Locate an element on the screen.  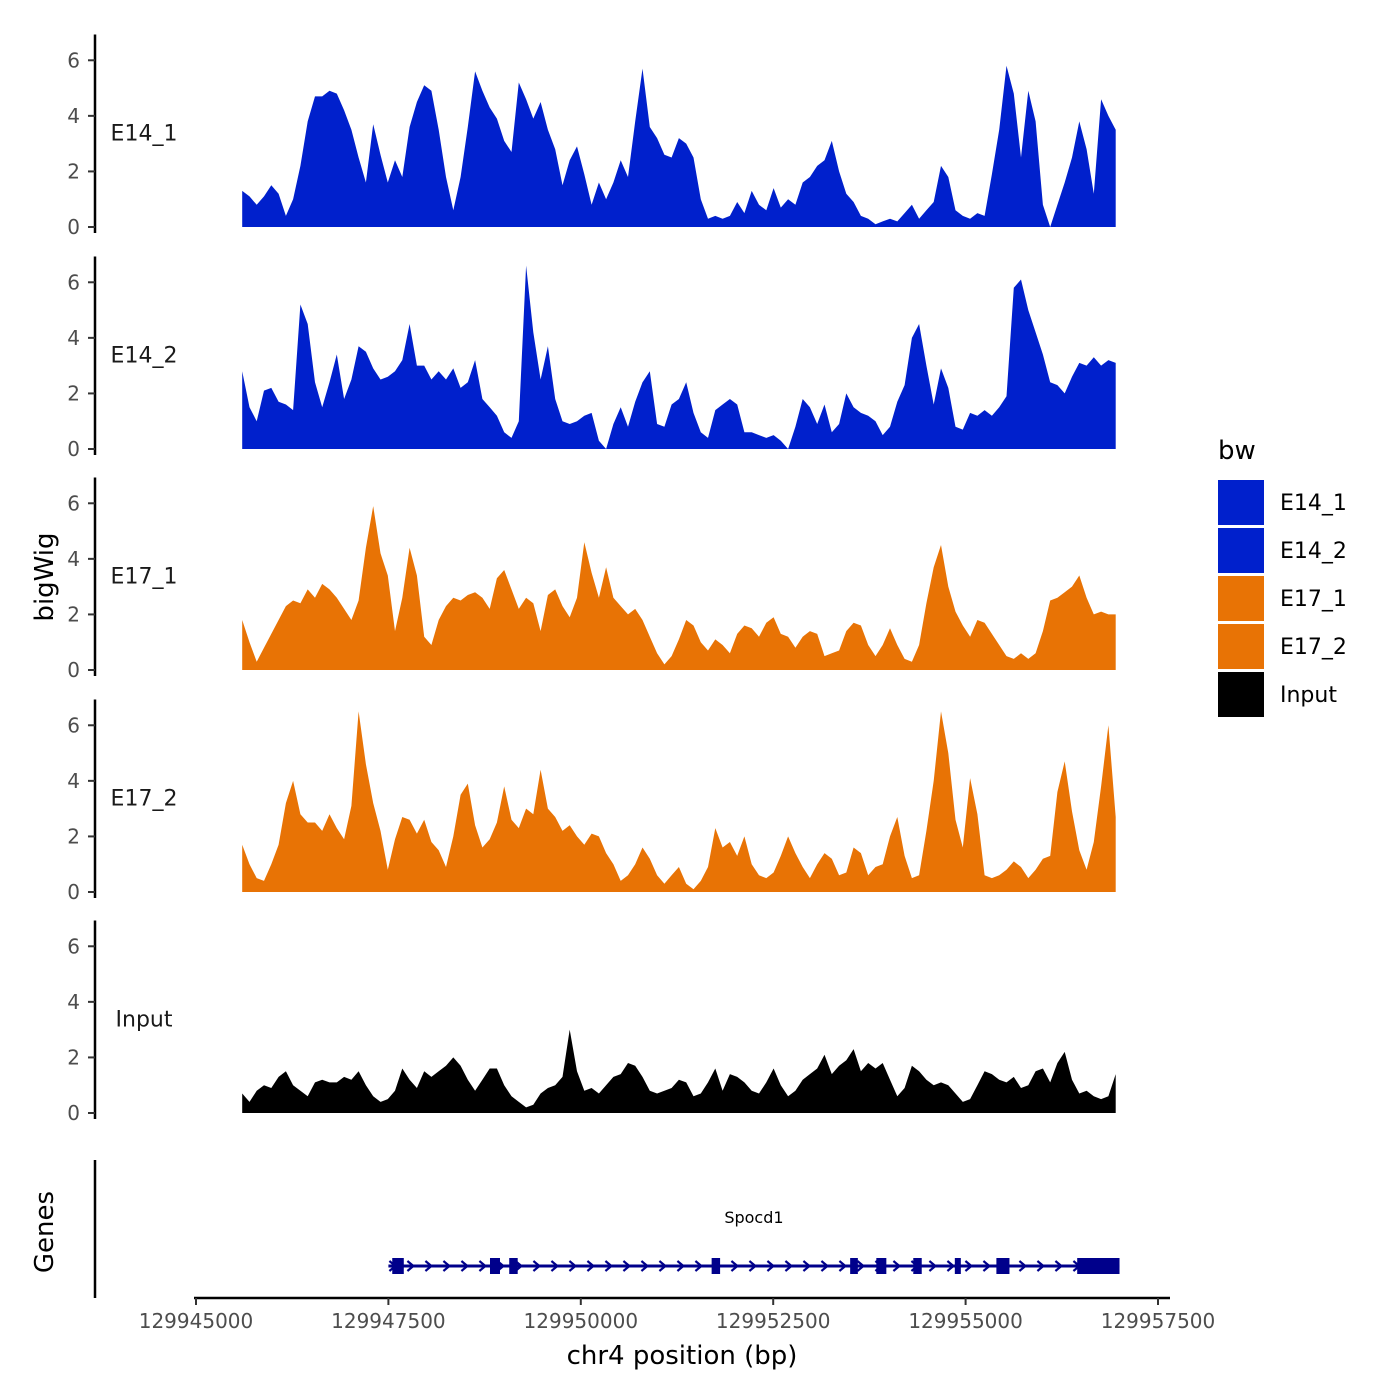
gene-spocd1: Spocd1 is located at coordinates (754, 1241).